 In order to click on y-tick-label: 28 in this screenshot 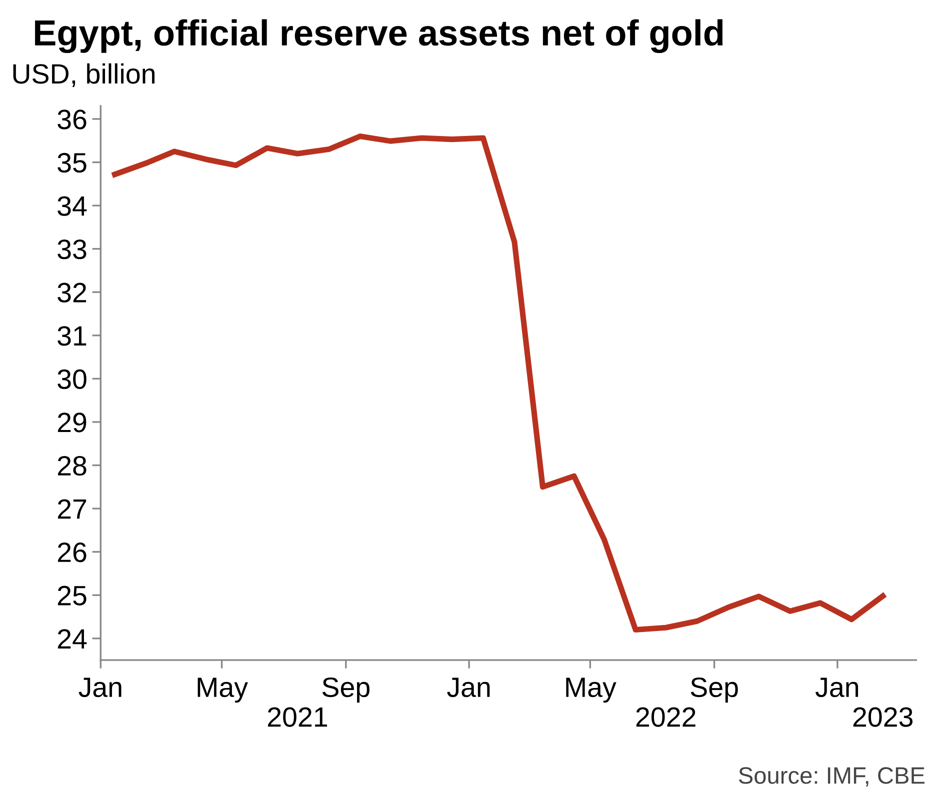, I will do `click(72, 466)`.